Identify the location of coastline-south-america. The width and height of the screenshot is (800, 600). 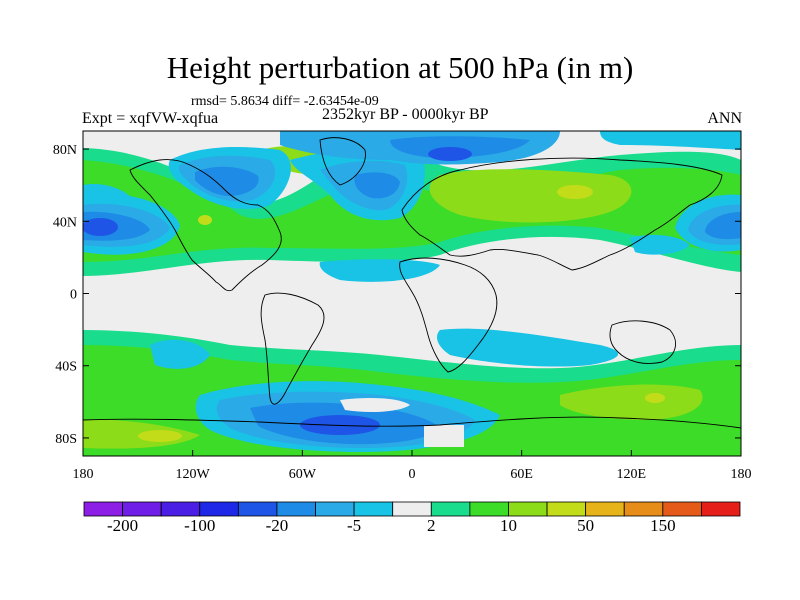
(292, 348).